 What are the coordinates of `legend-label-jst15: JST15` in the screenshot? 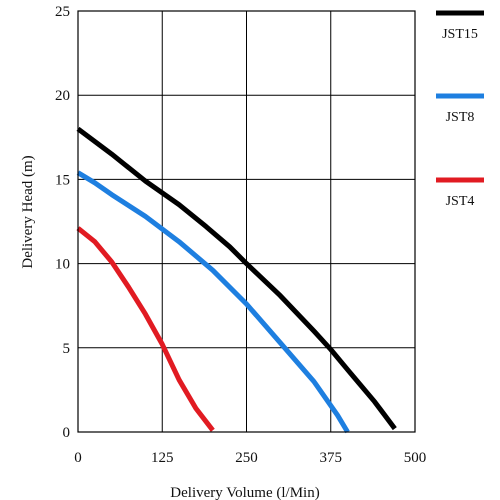 It's located at (460, 34).